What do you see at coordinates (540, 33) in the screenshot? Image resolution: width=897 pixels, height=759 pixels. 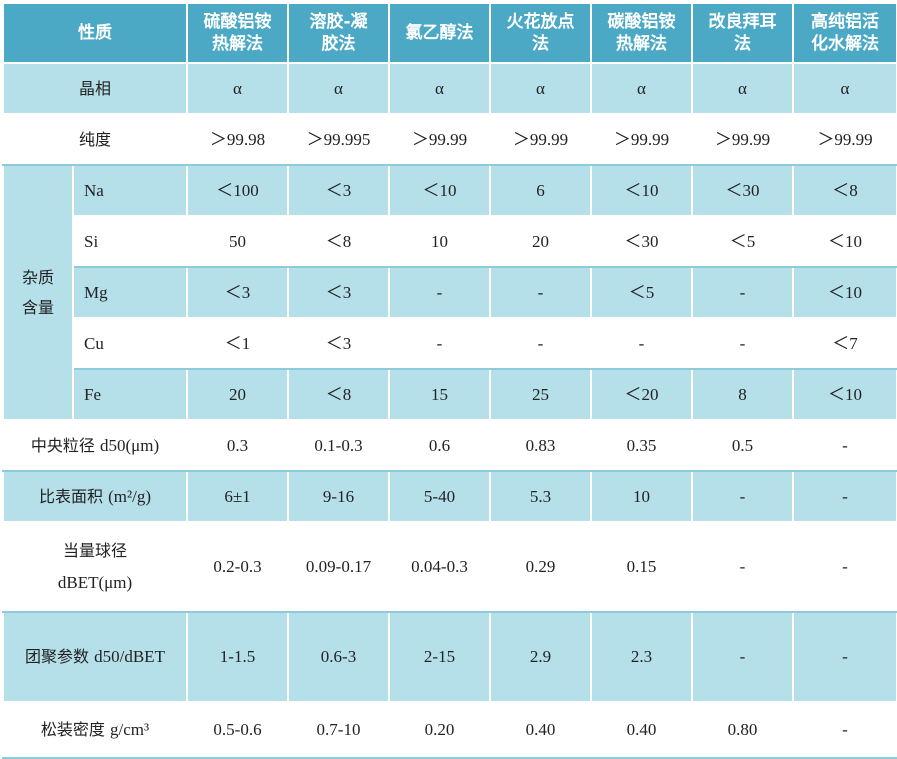 I see `header-method-4: 火花放点法` at bounding box center [540, 33].